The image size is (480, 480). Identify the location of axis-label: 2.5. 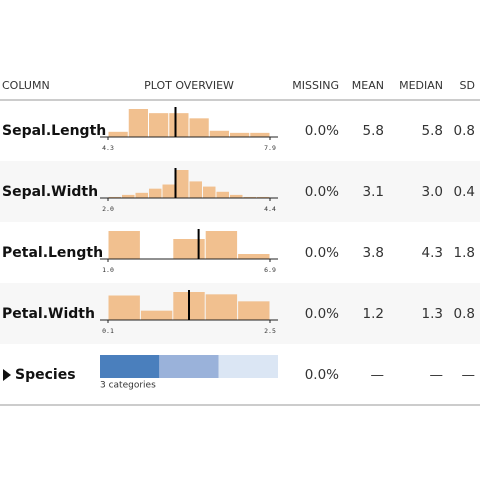
(270, 331).